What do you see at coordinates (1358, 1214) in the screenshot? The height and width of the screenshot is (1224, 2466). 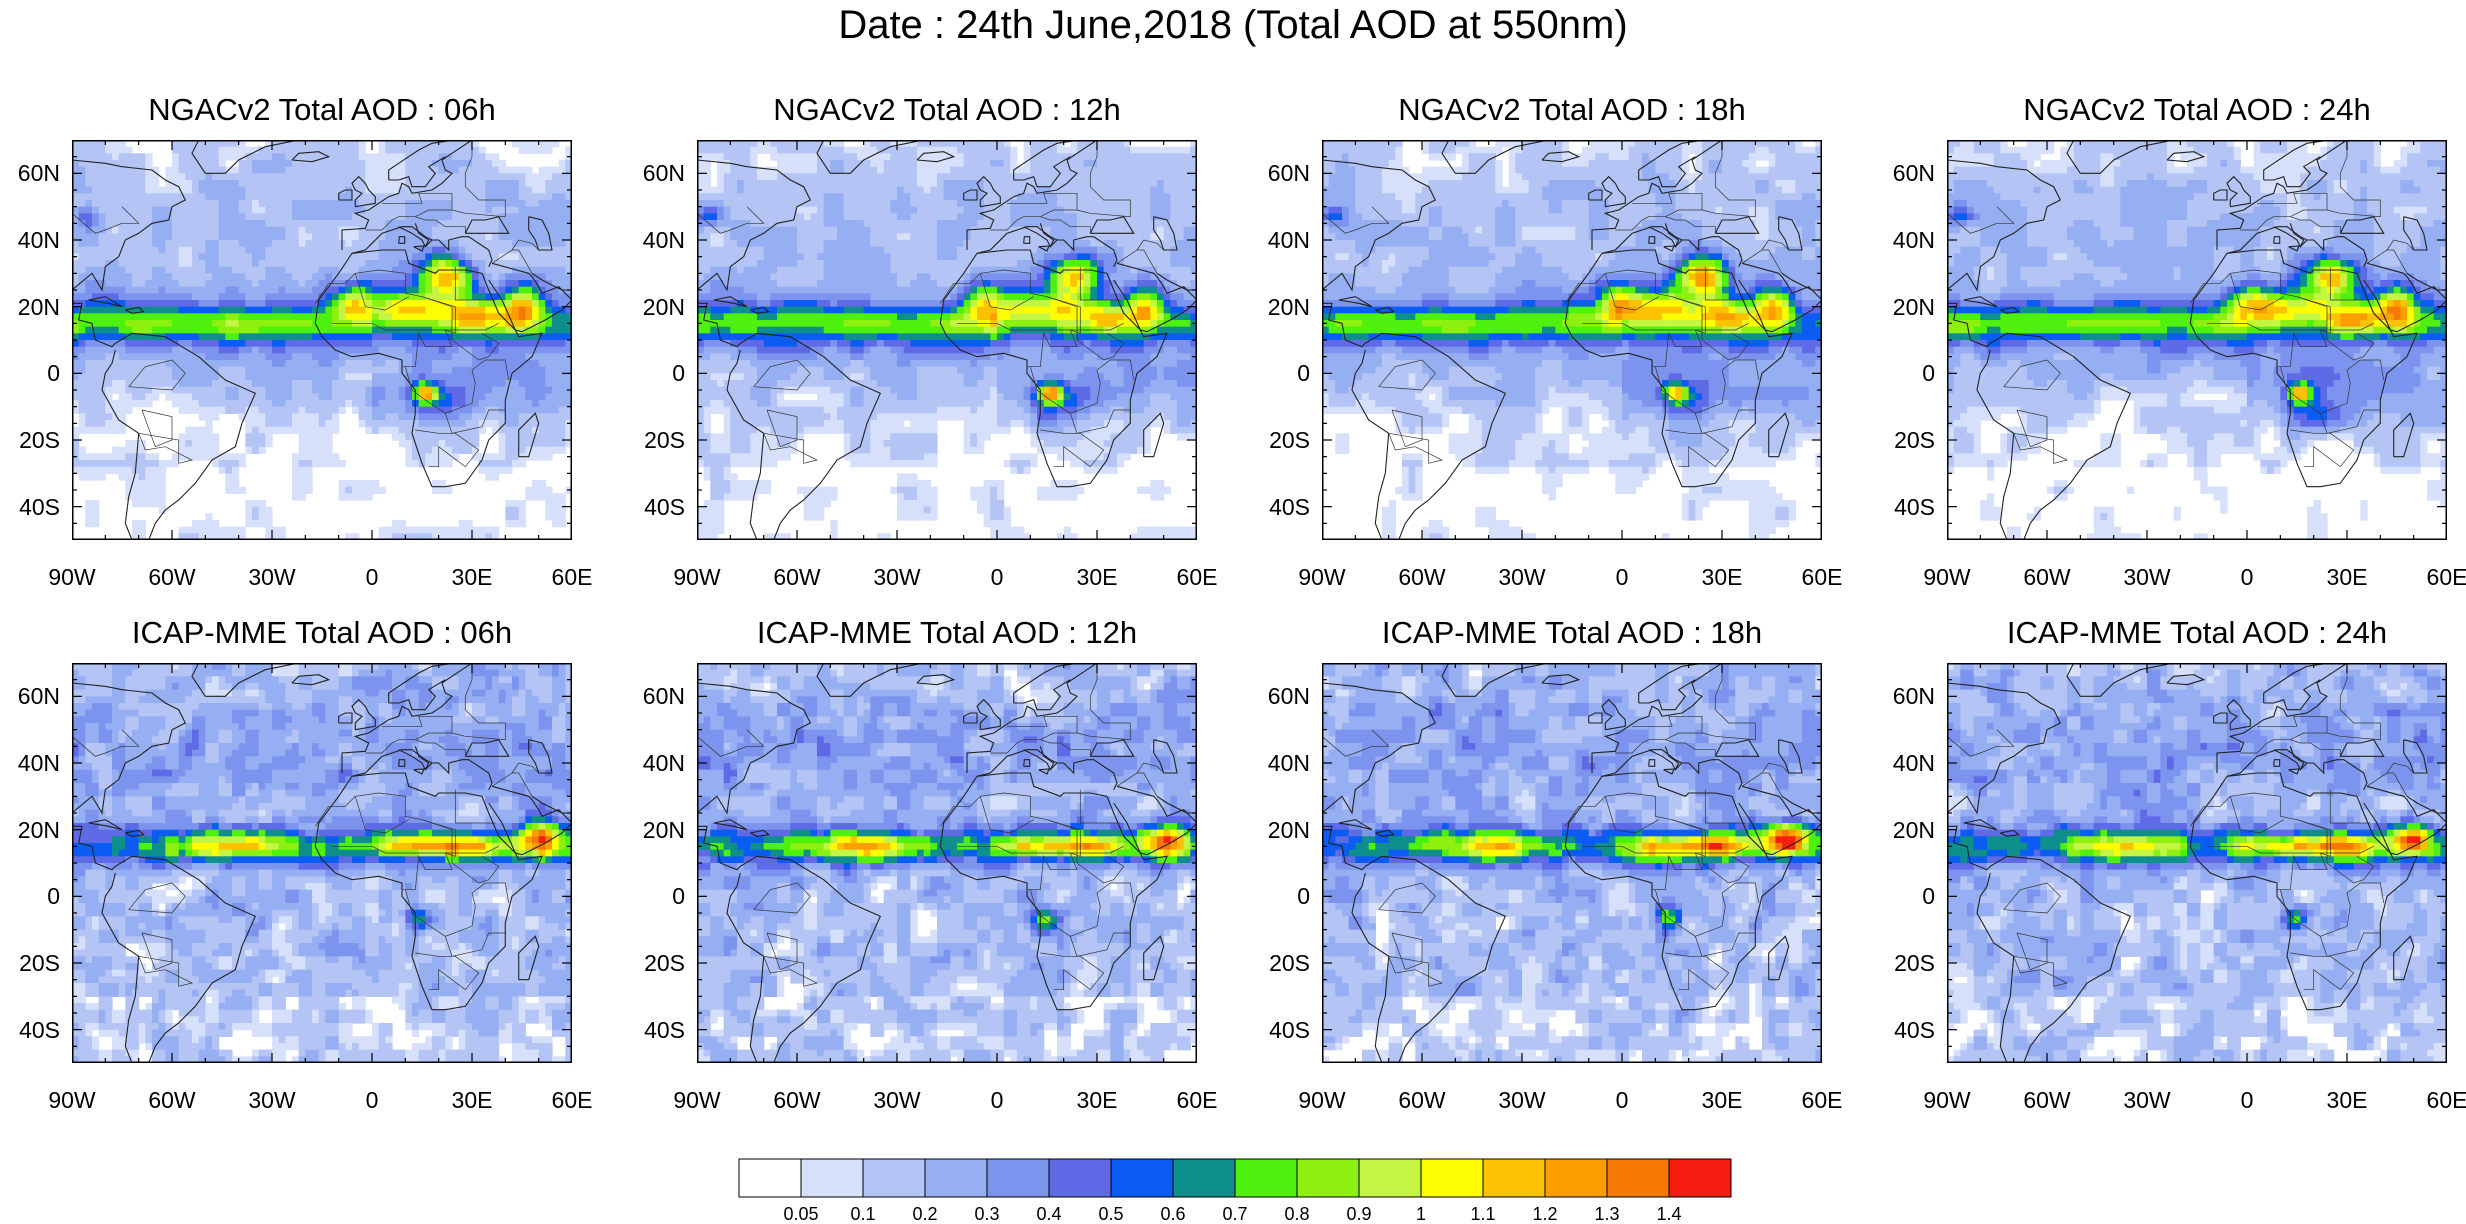 I see `colorbar-level-label: 0.9` at bounding box center [1358, 1214].